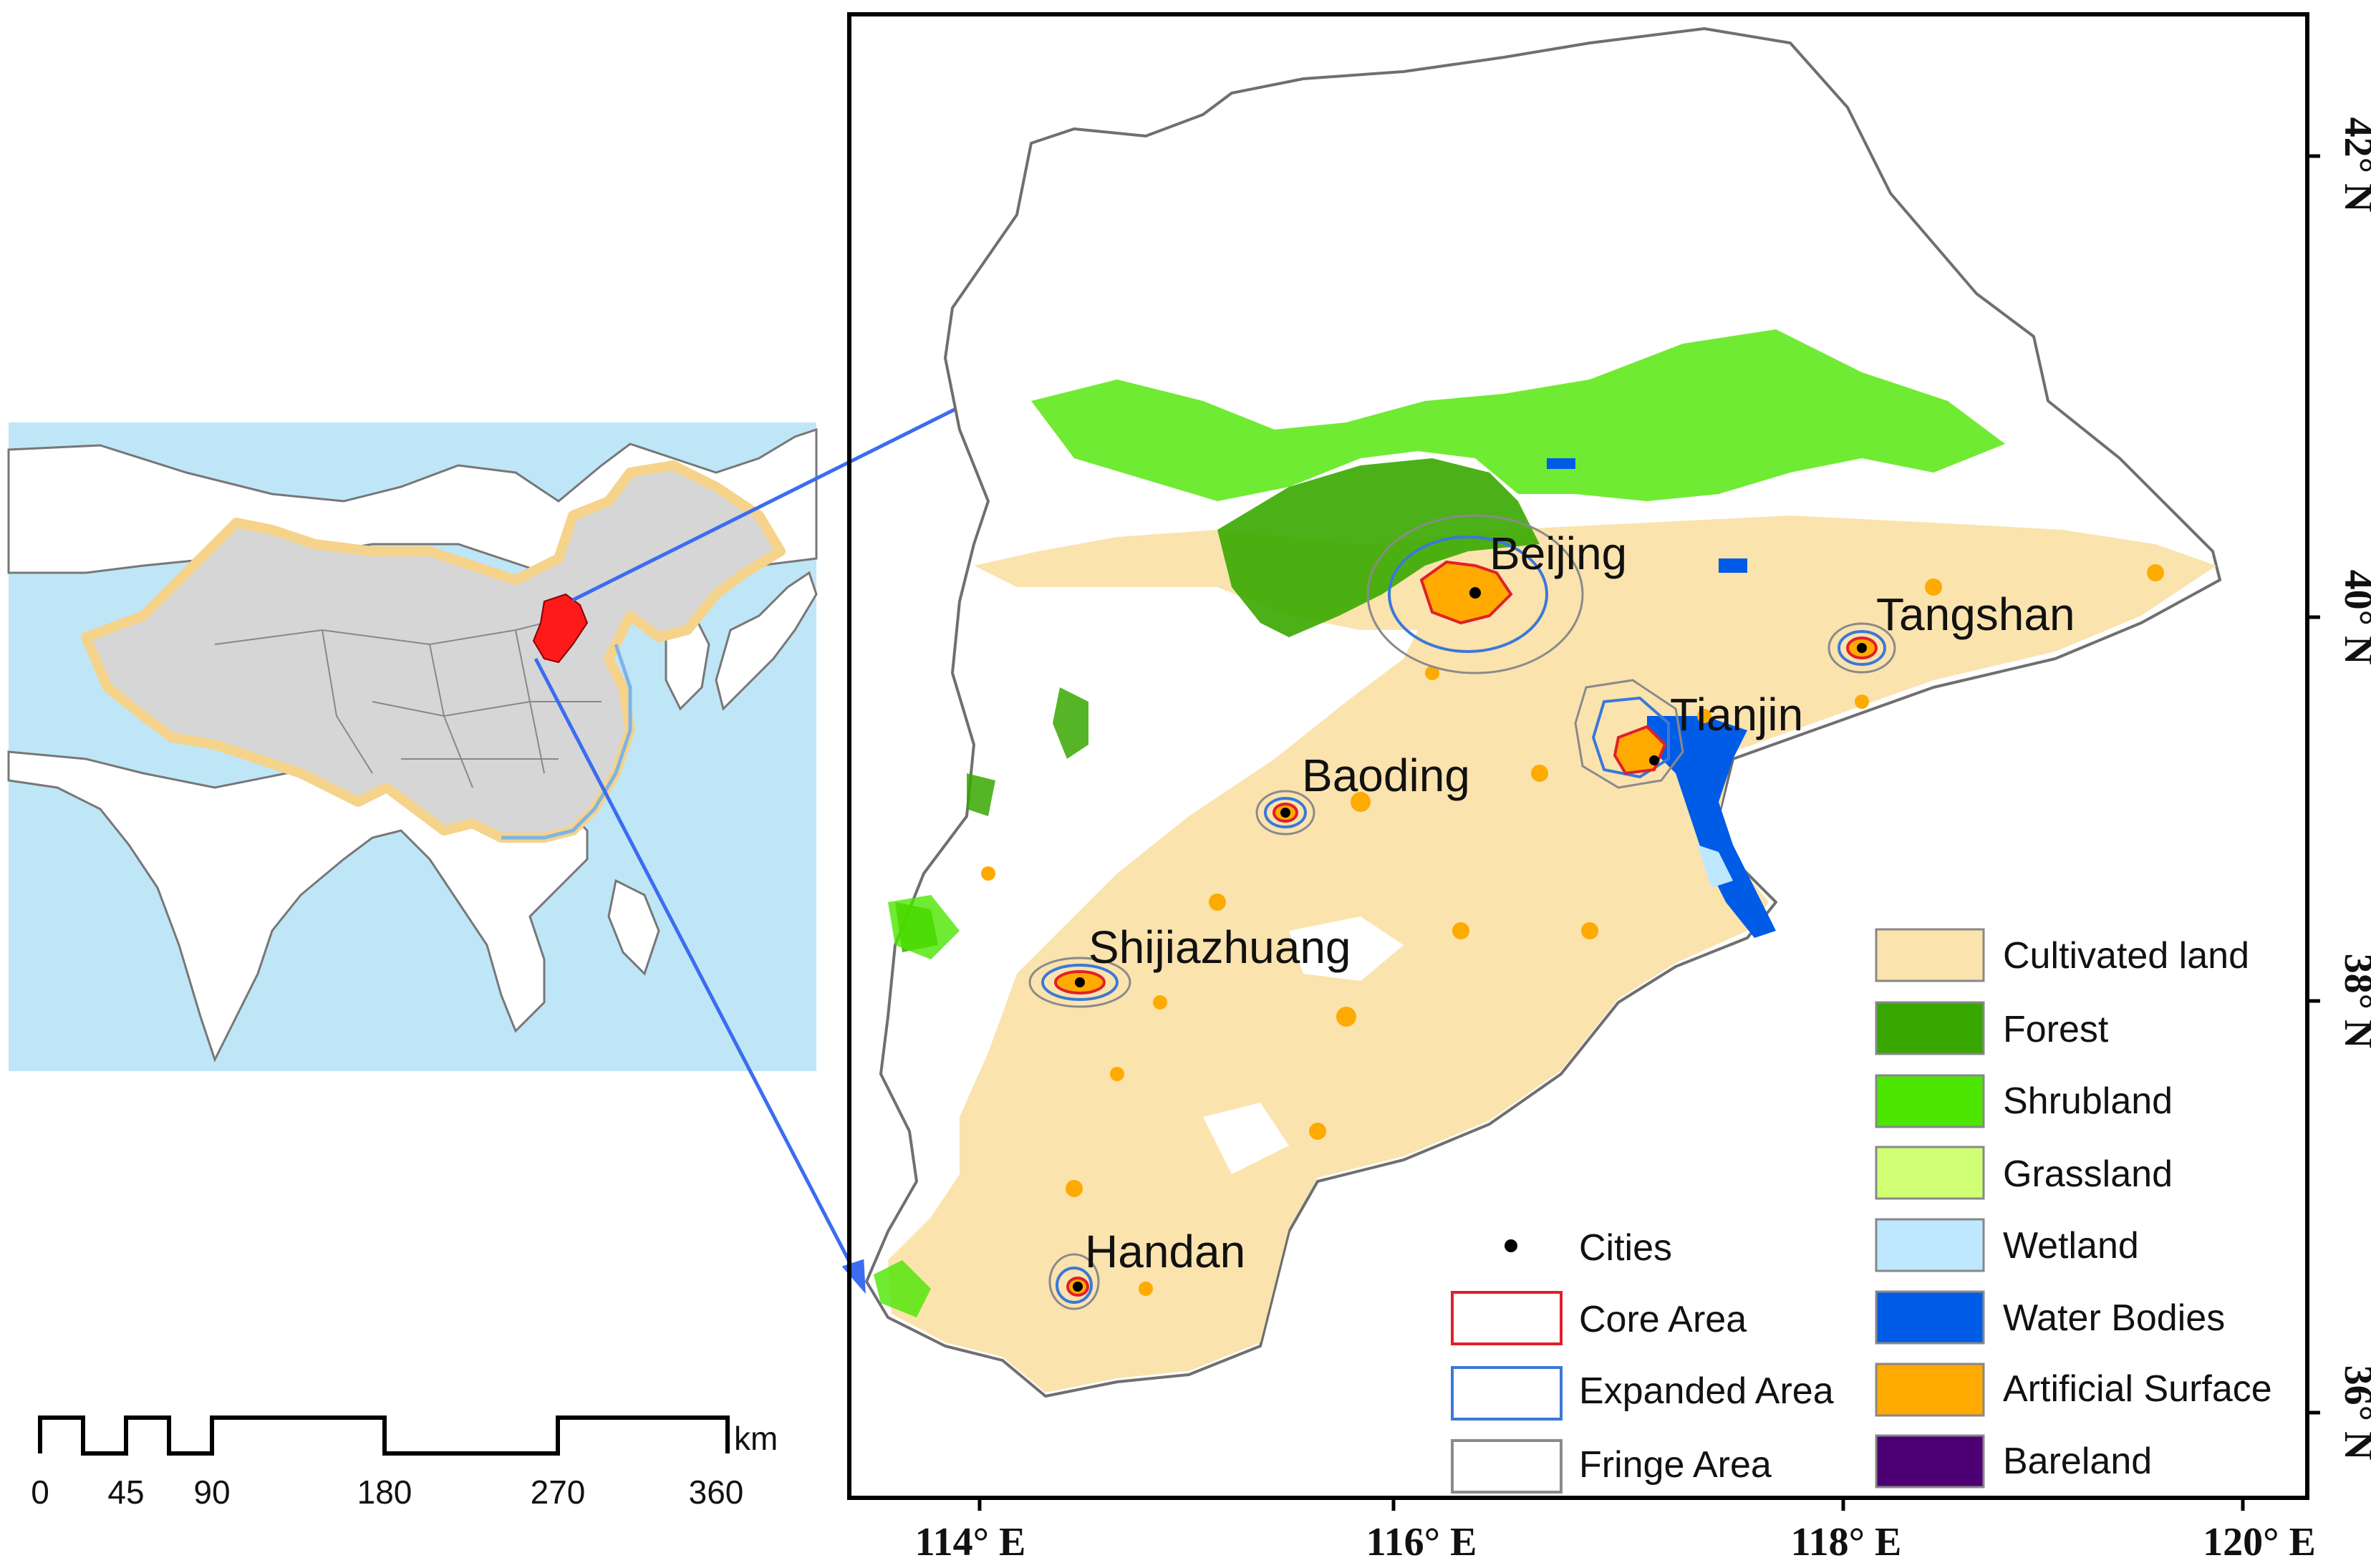 This screenshot has width=2371, height=1568. I want to click on x-tick-114: 114° E, so click(970, 1542).